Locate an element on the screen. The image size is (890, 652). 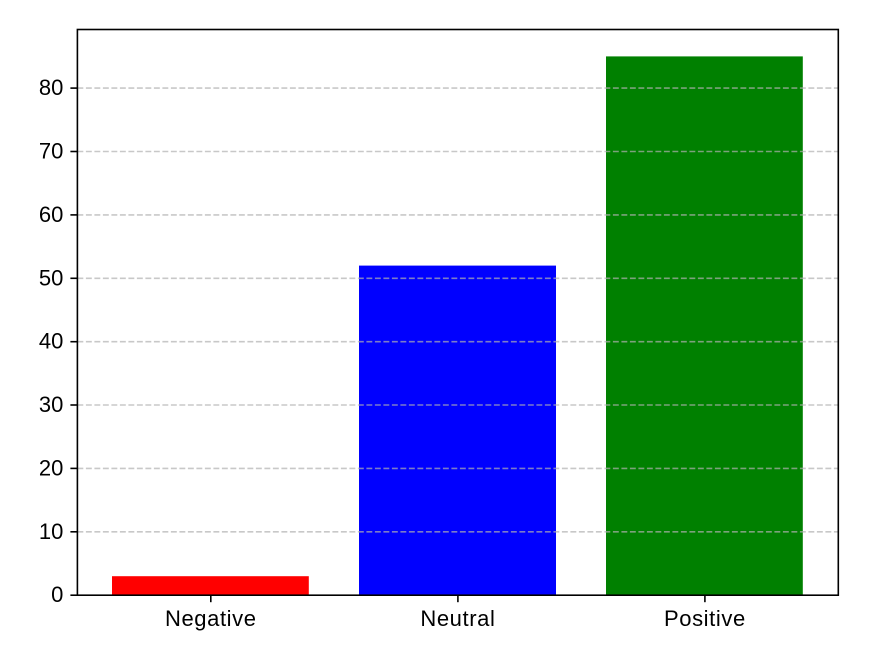
svg-text: 30 is located at coordinates (51, 404).